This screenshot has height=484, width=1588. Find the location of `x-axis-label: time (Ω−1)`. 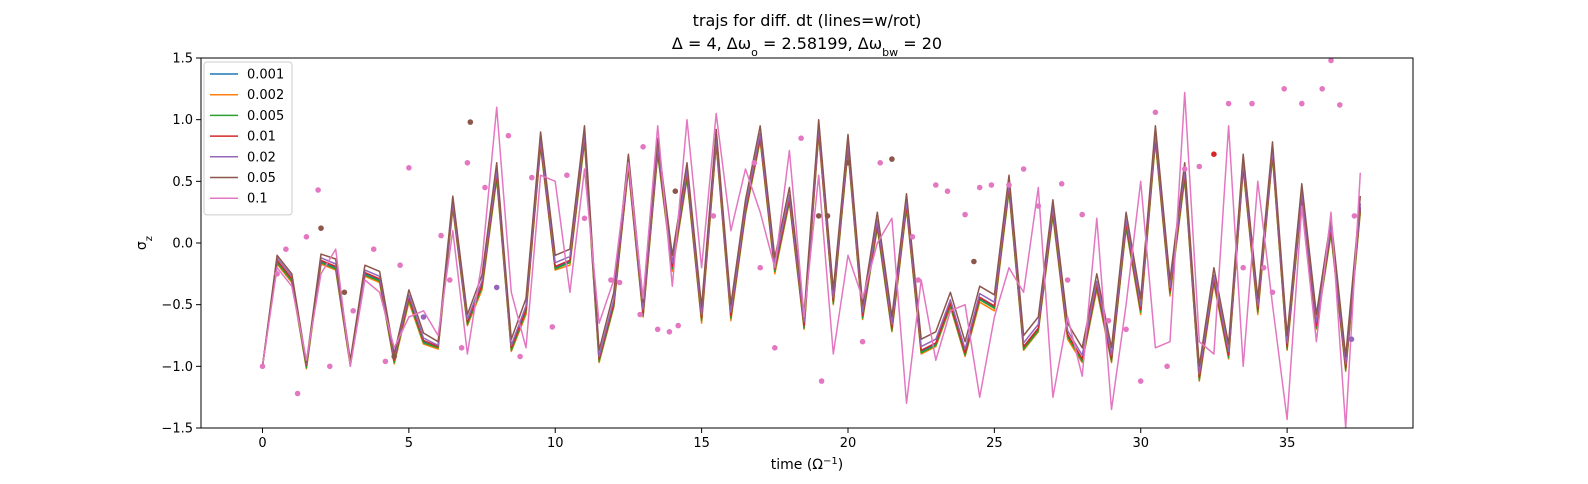

x-axis-label: time (Ω−1) is located at coordinates (807, 465).